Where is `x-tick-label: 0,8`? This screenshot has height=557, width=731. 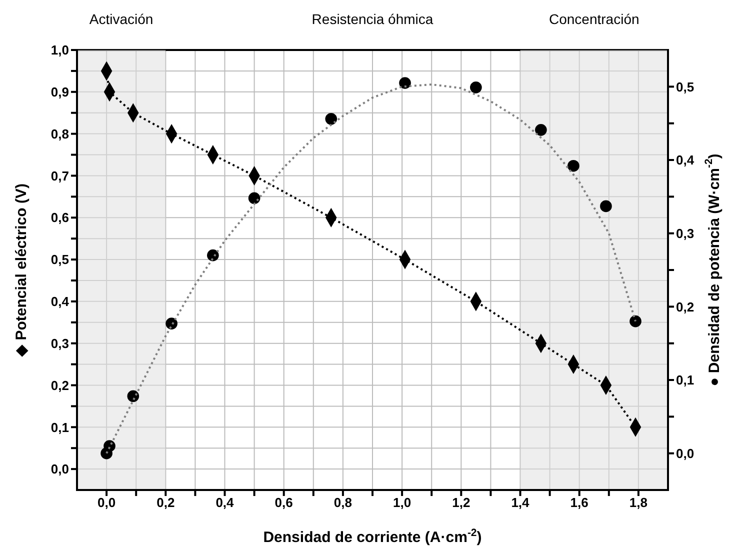 x-tick-label: 0,8 is located at coordinates (343, 502).